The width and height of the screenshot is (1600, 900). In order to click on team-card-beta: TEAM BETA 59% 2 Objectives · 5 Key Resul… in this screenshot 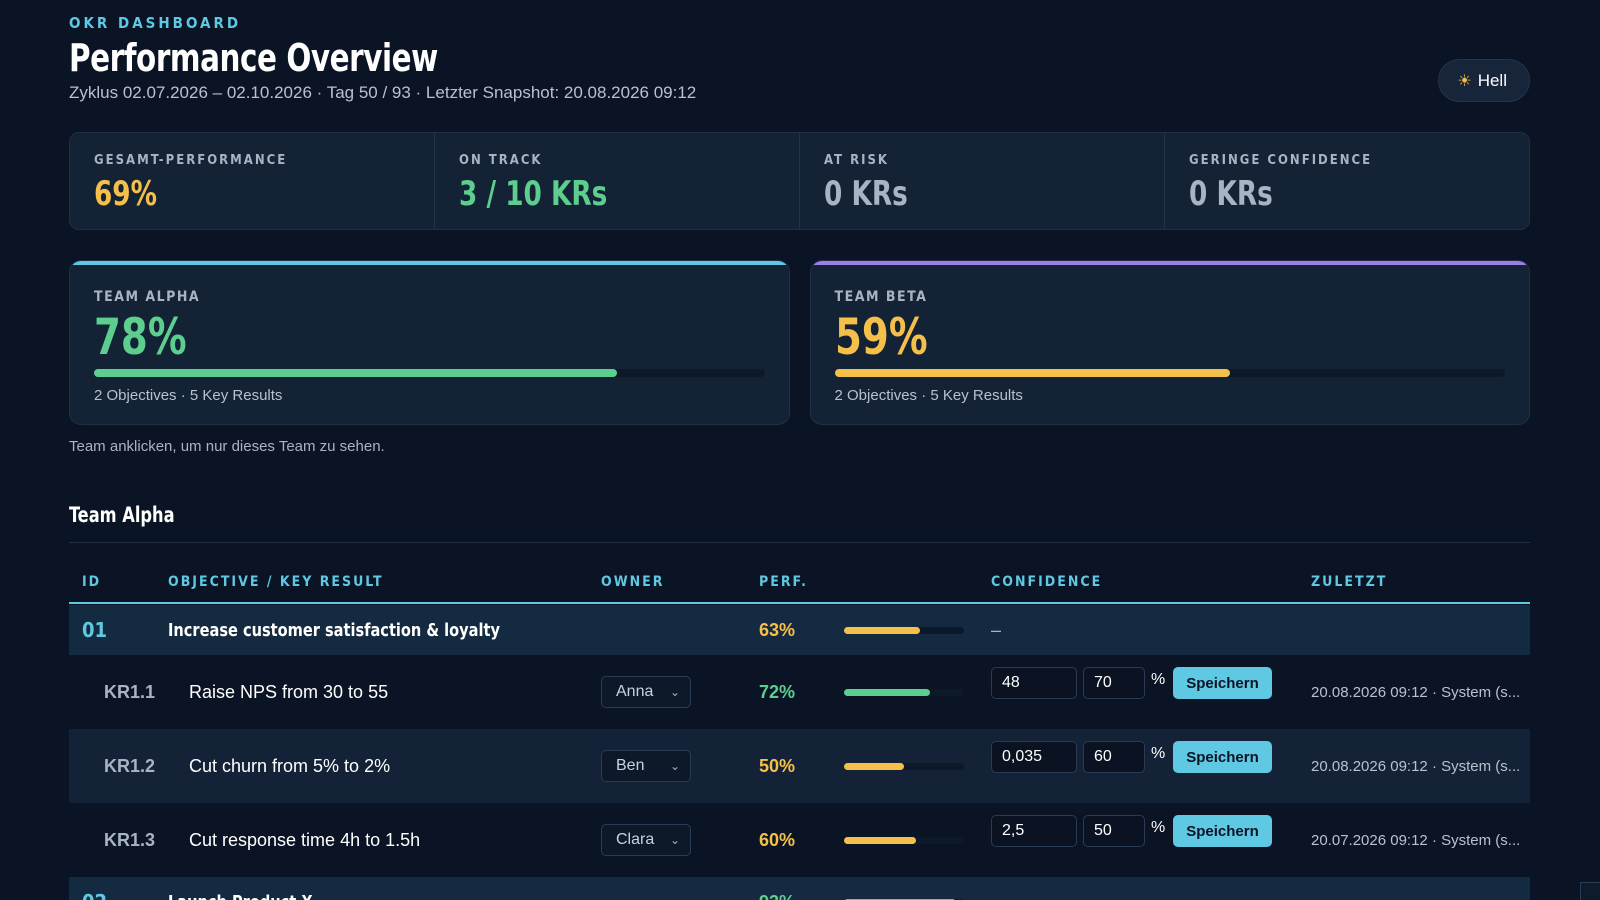, I will do `click(1169, 342)`.